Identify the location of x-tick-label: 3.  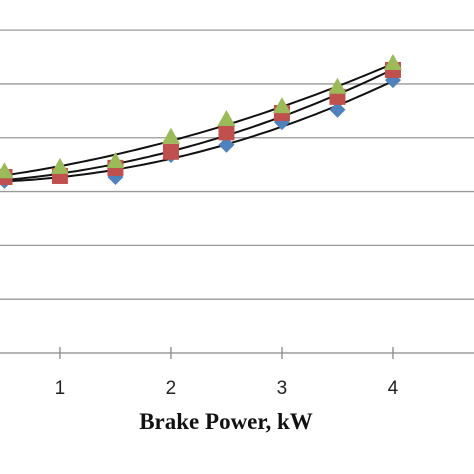
(282, 388).